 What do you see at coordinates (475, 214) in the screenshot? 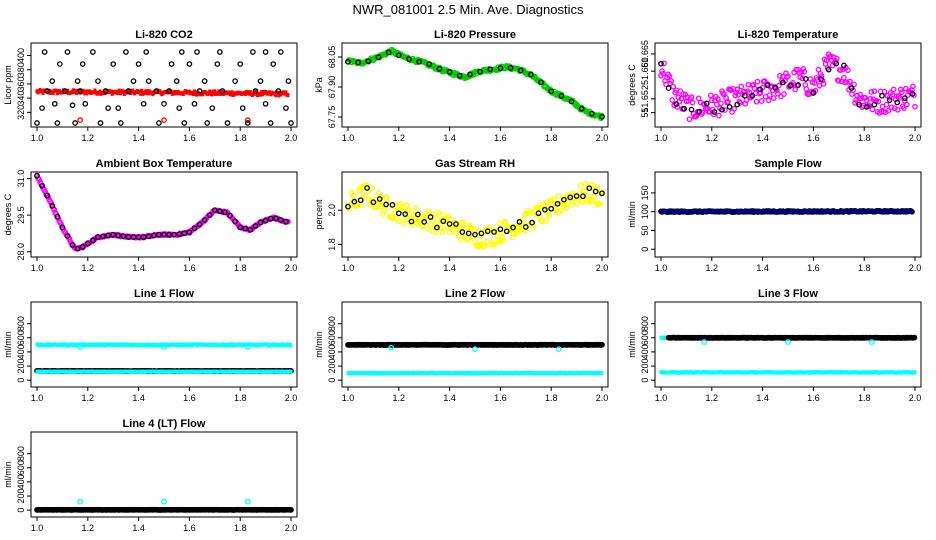
I see `plot-frame` at bounding box center [475, 214].